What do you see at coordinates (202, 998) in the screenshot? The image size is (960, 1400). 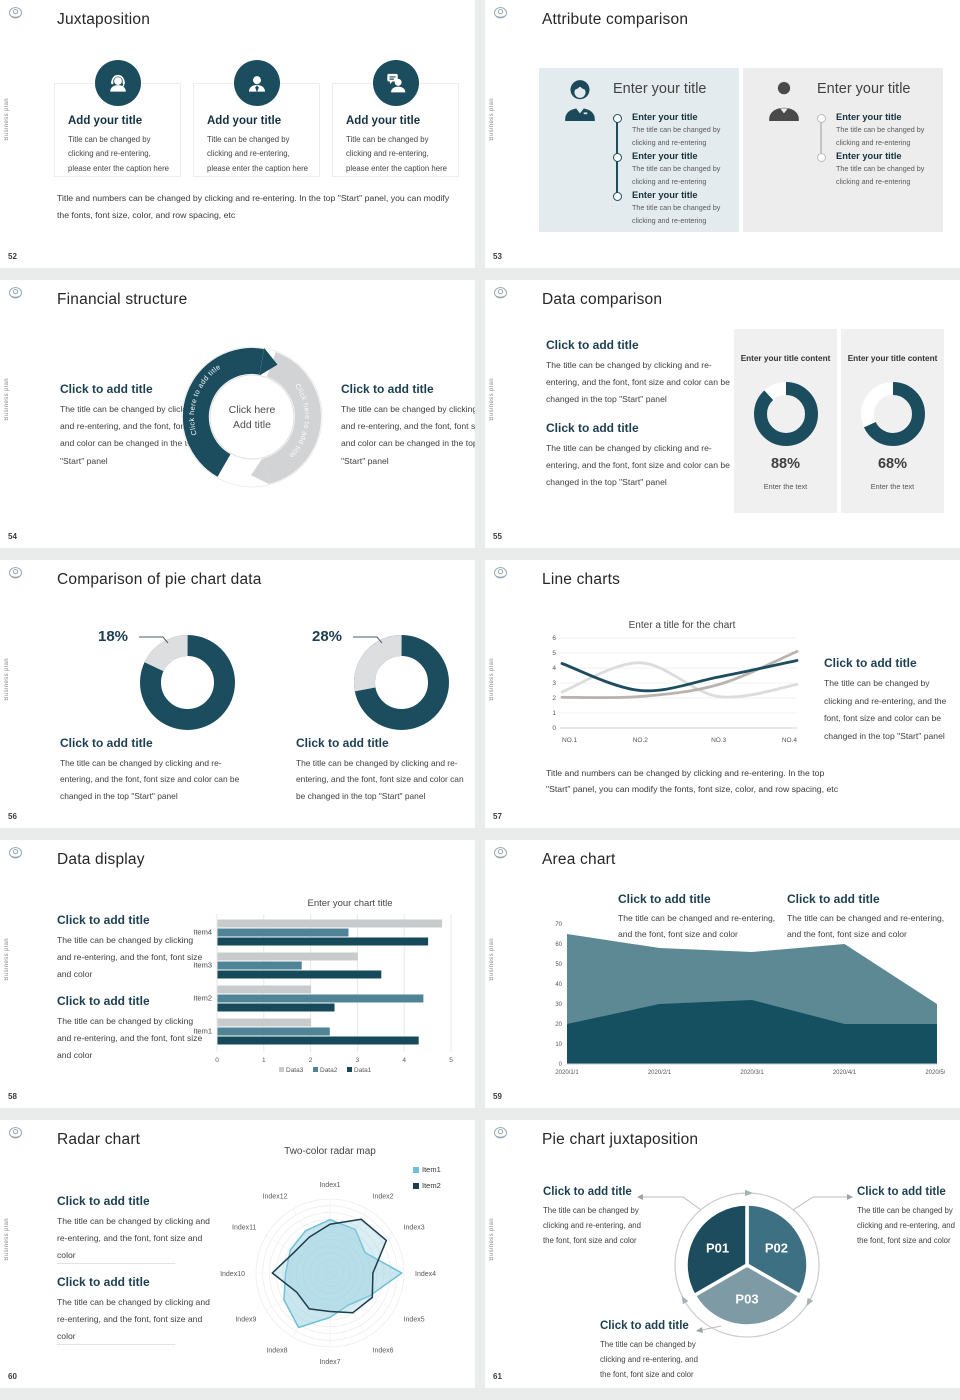 I see `svg-text: Item2` at bounding box center [202, 998].